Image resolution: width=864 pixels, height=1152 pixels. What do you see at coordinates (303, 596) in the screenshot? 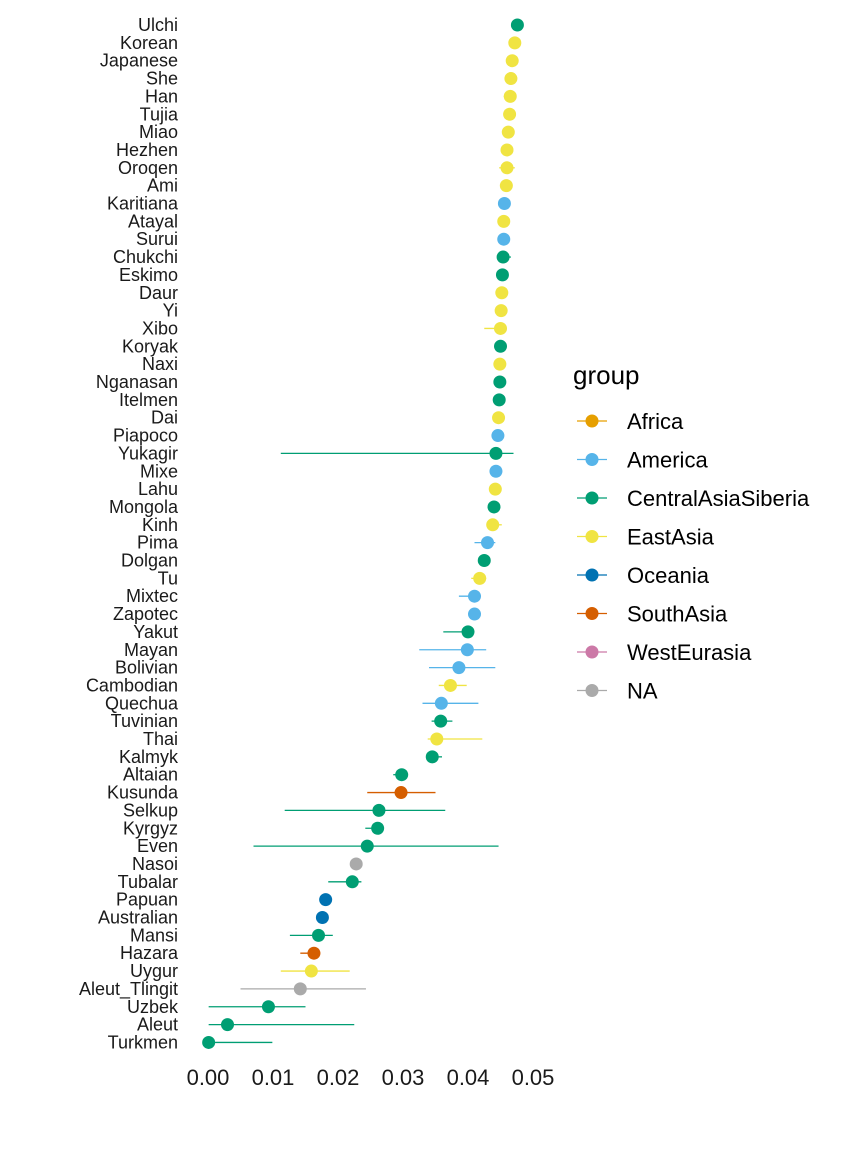
I see `row-mixtec: Mixtec` at bounding box center [303, 596].